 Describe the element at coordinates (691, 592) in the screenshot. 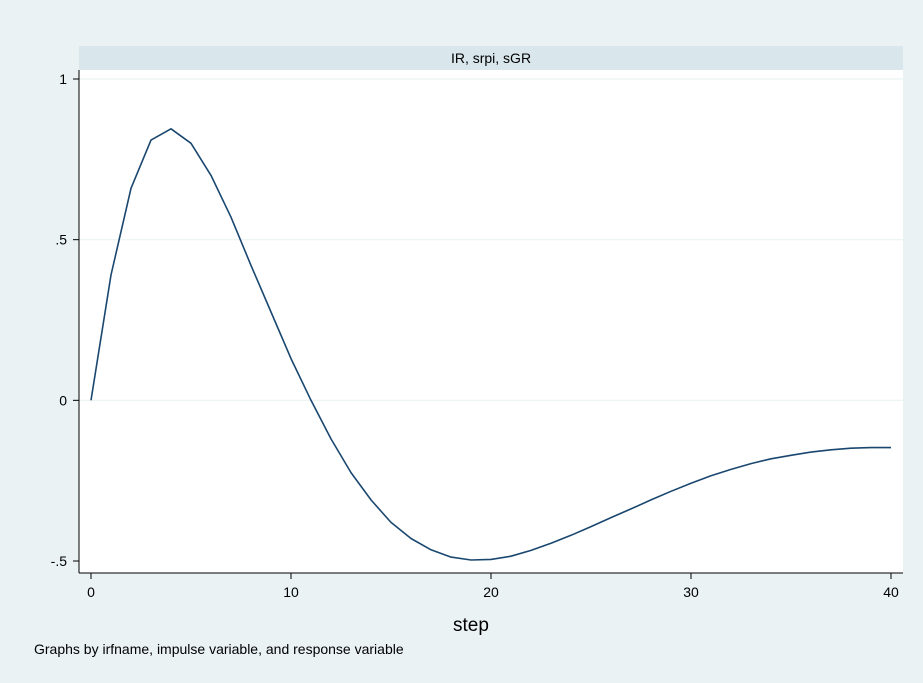

I see `x-tick-label: 30` at that location.